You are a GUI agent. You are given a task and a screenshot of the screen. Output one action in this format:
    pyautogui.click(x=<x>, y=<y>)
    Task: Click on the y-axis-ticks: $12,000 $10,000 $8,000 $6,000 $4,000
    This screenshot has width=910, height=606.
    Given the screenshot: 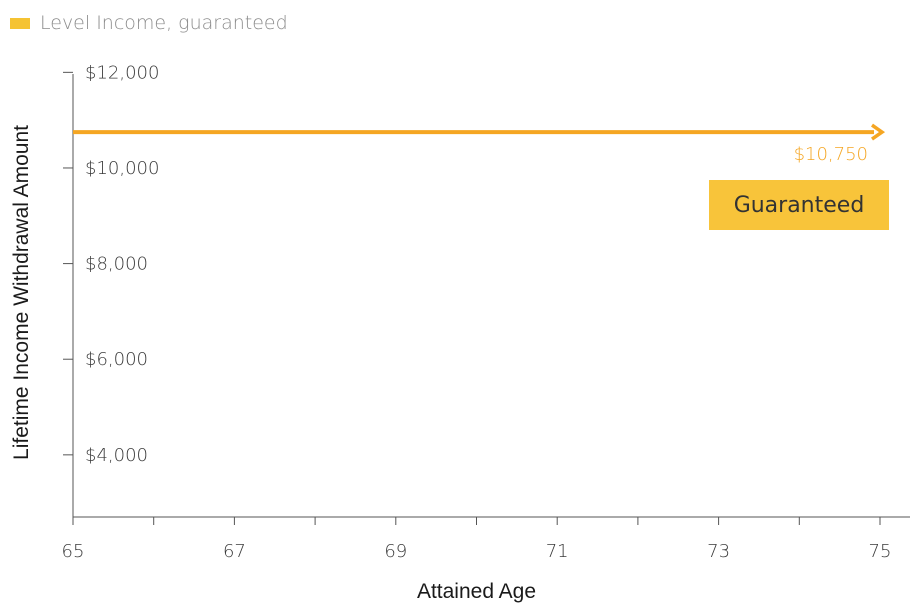 What is the action you would take?
    pyautogui.click(x=111, y=264)
    